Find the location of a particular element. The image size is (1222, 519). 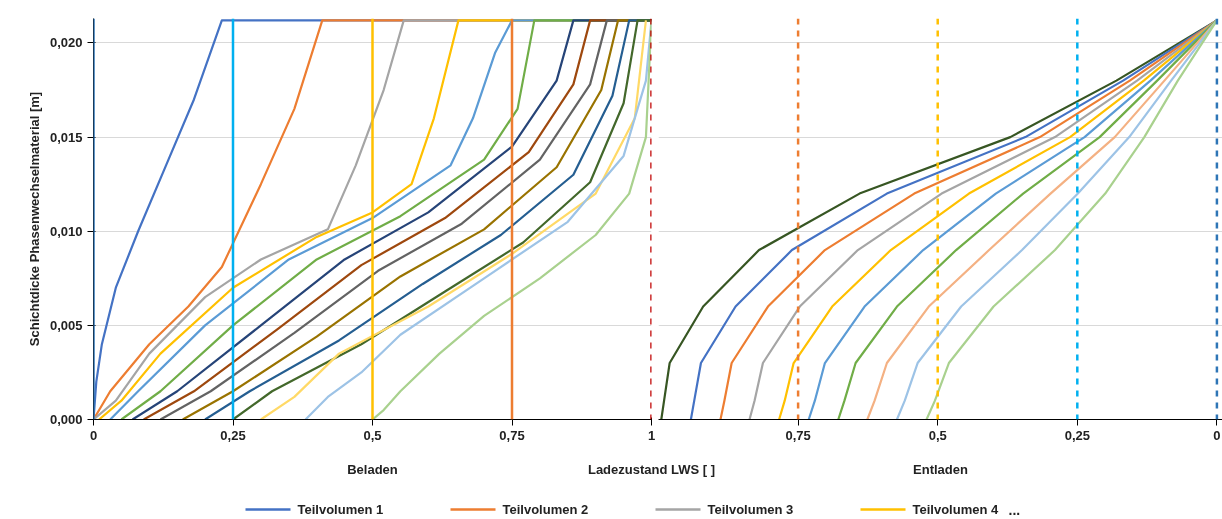

y-tick-label: 0,000 is located at coordinates (66, 419).